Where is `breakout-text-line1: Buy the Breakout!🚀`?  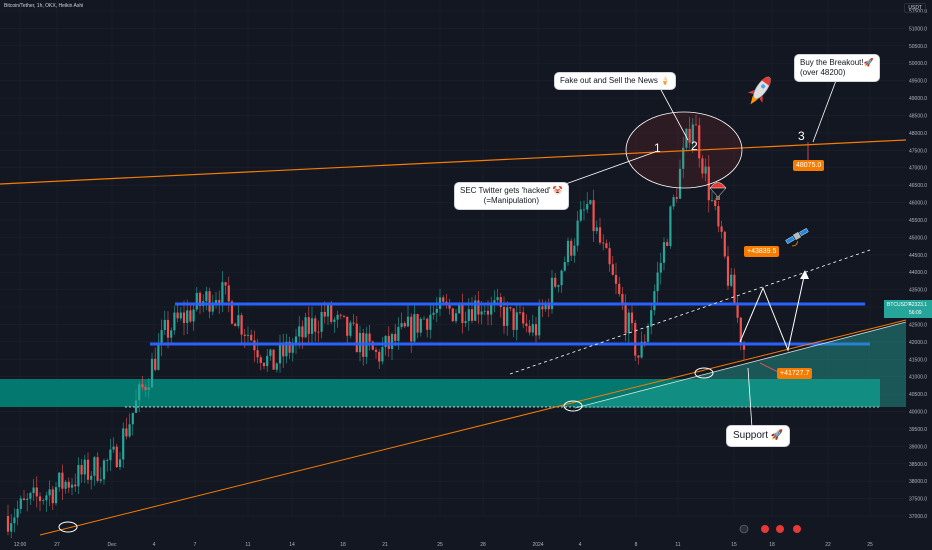 breakout-text-line1: Buy the Breakout!🚀 is located at coordinates (837, 62).